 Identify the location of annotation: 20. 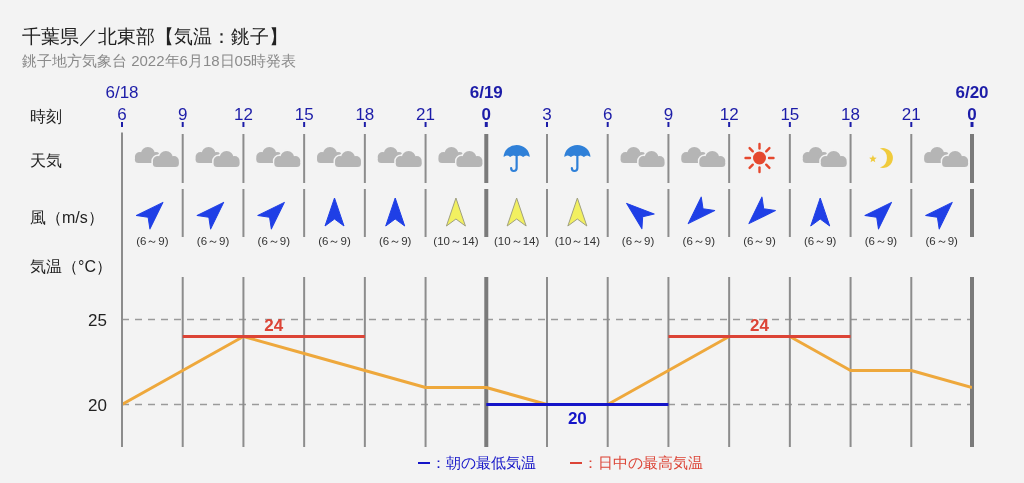
(577, 418).